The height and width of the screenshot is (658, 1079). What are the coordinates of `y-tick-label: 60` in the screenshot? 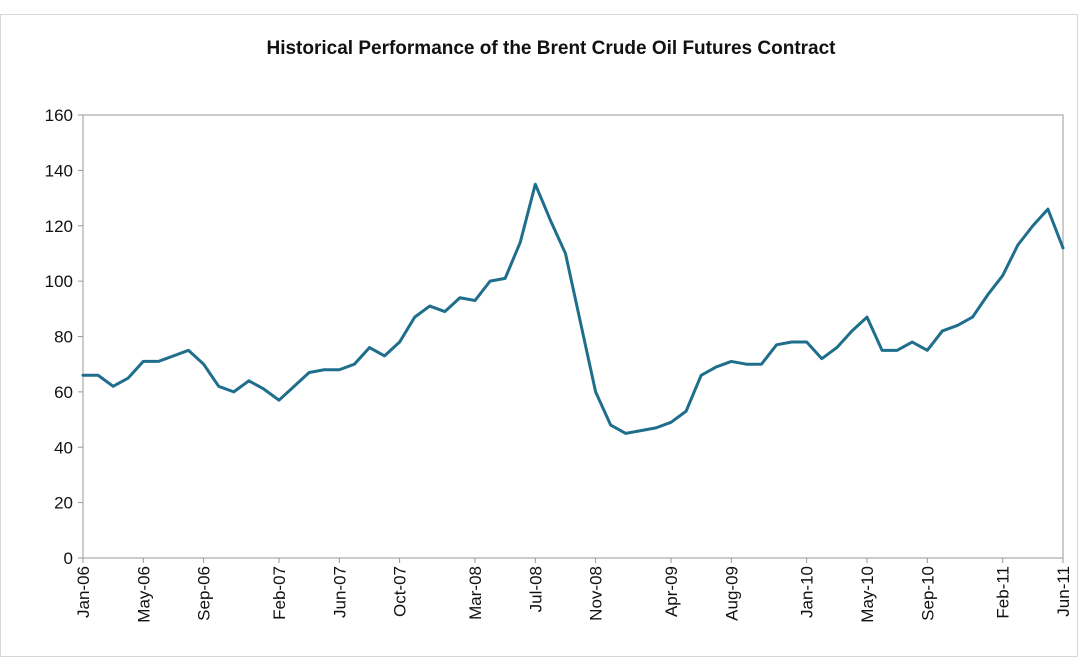 It's located at (63, 392).